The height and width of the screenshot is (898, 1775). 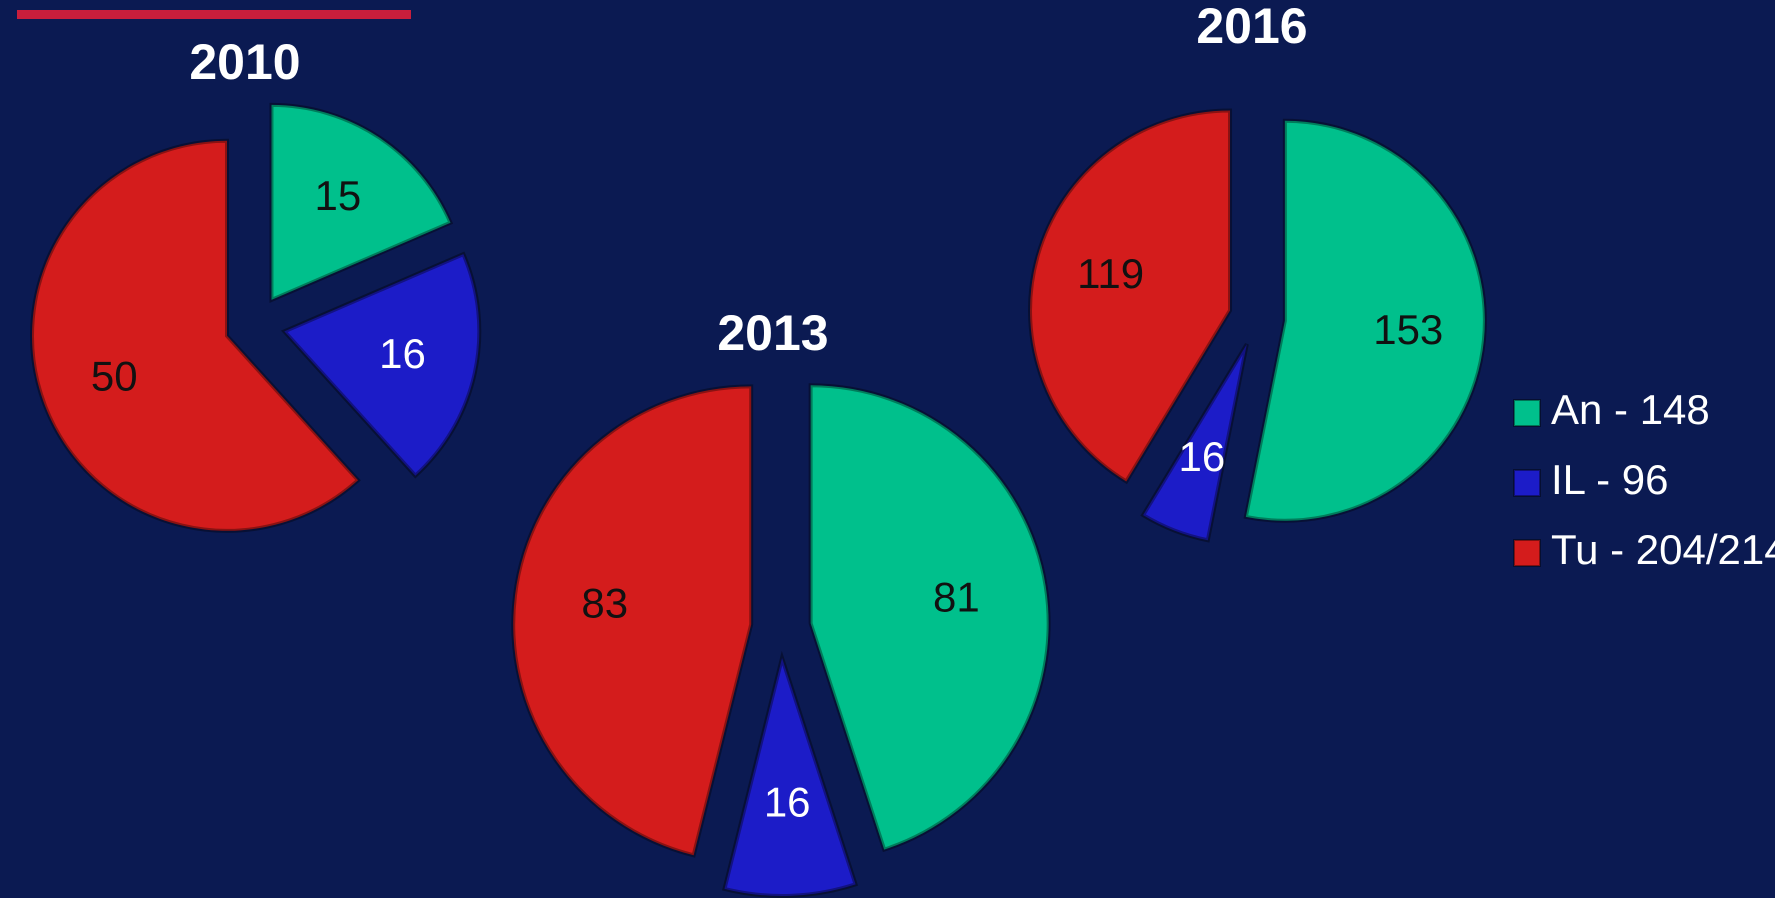 I want to click on pie-title: 2016, so click(x=1251, y=27).